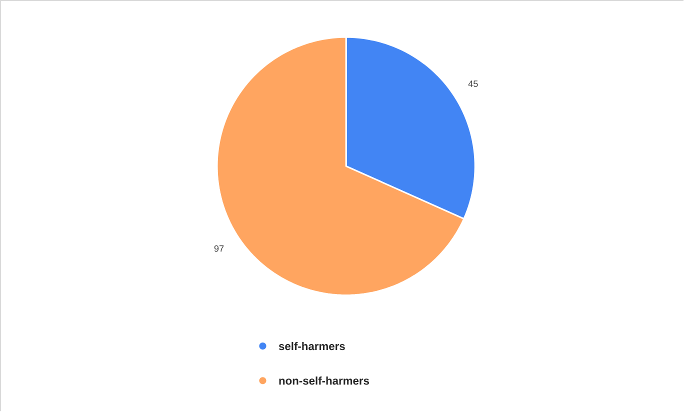 The width and height of the screenshot is (684, 412). What do you see at coordinates (311, 346) in the screenshot?
I see `legend-label: self-harmers` at bounding box center [311, 346].